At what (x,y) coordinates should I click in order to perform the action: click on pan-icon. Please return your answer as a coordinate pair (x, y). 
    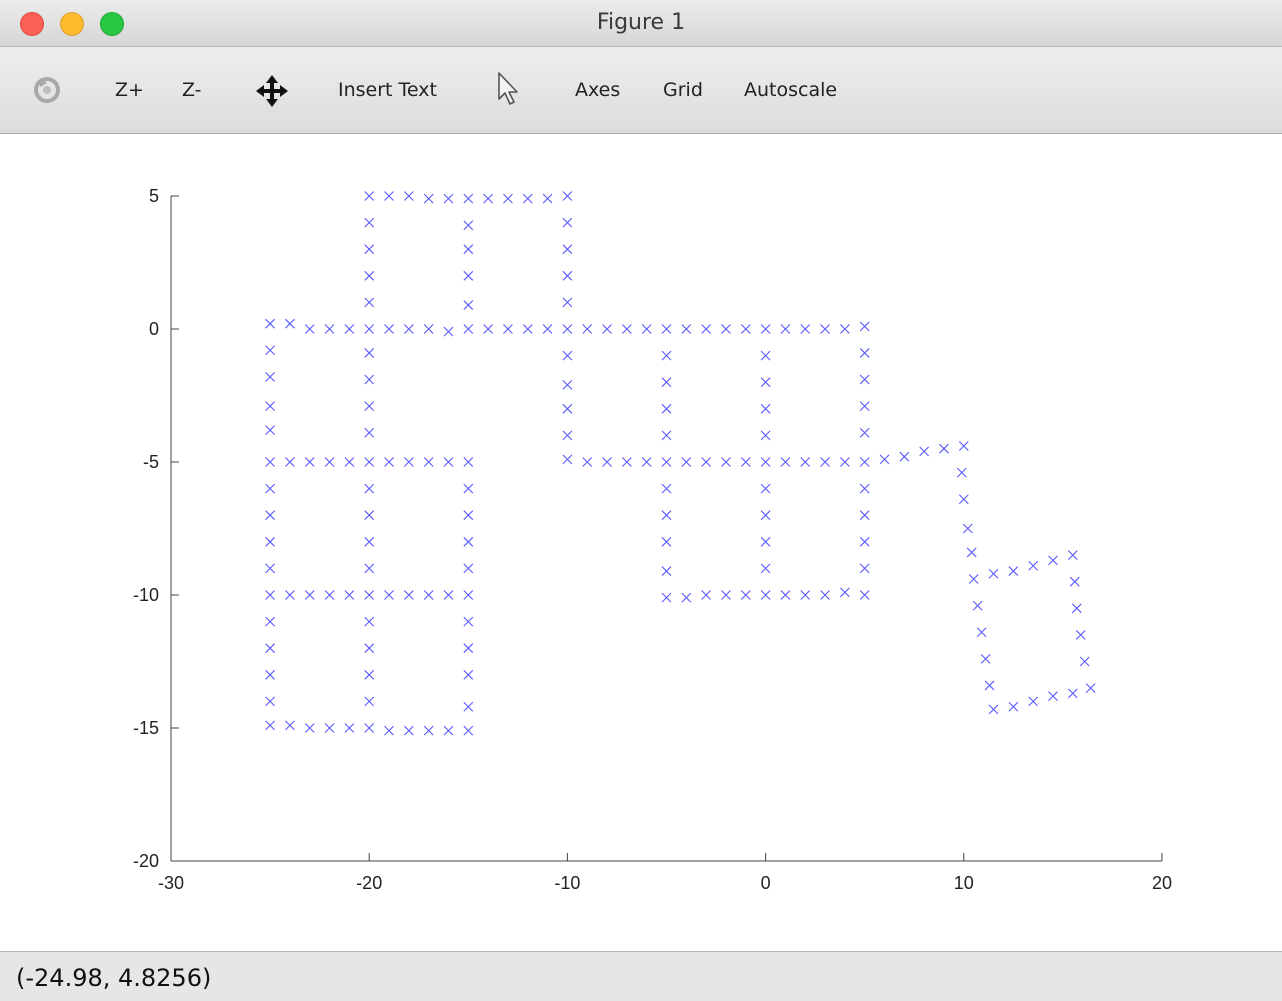
    Looking at the image, I should click on (272, 93).